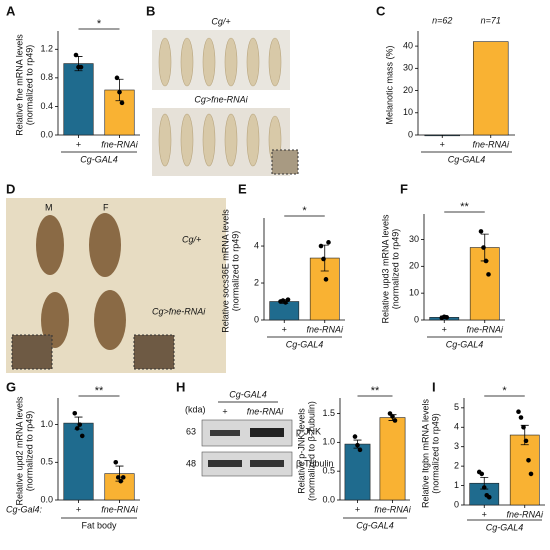  I want to click on y-axis-label: (normalized to β-Tubulin), so click(311, 451).